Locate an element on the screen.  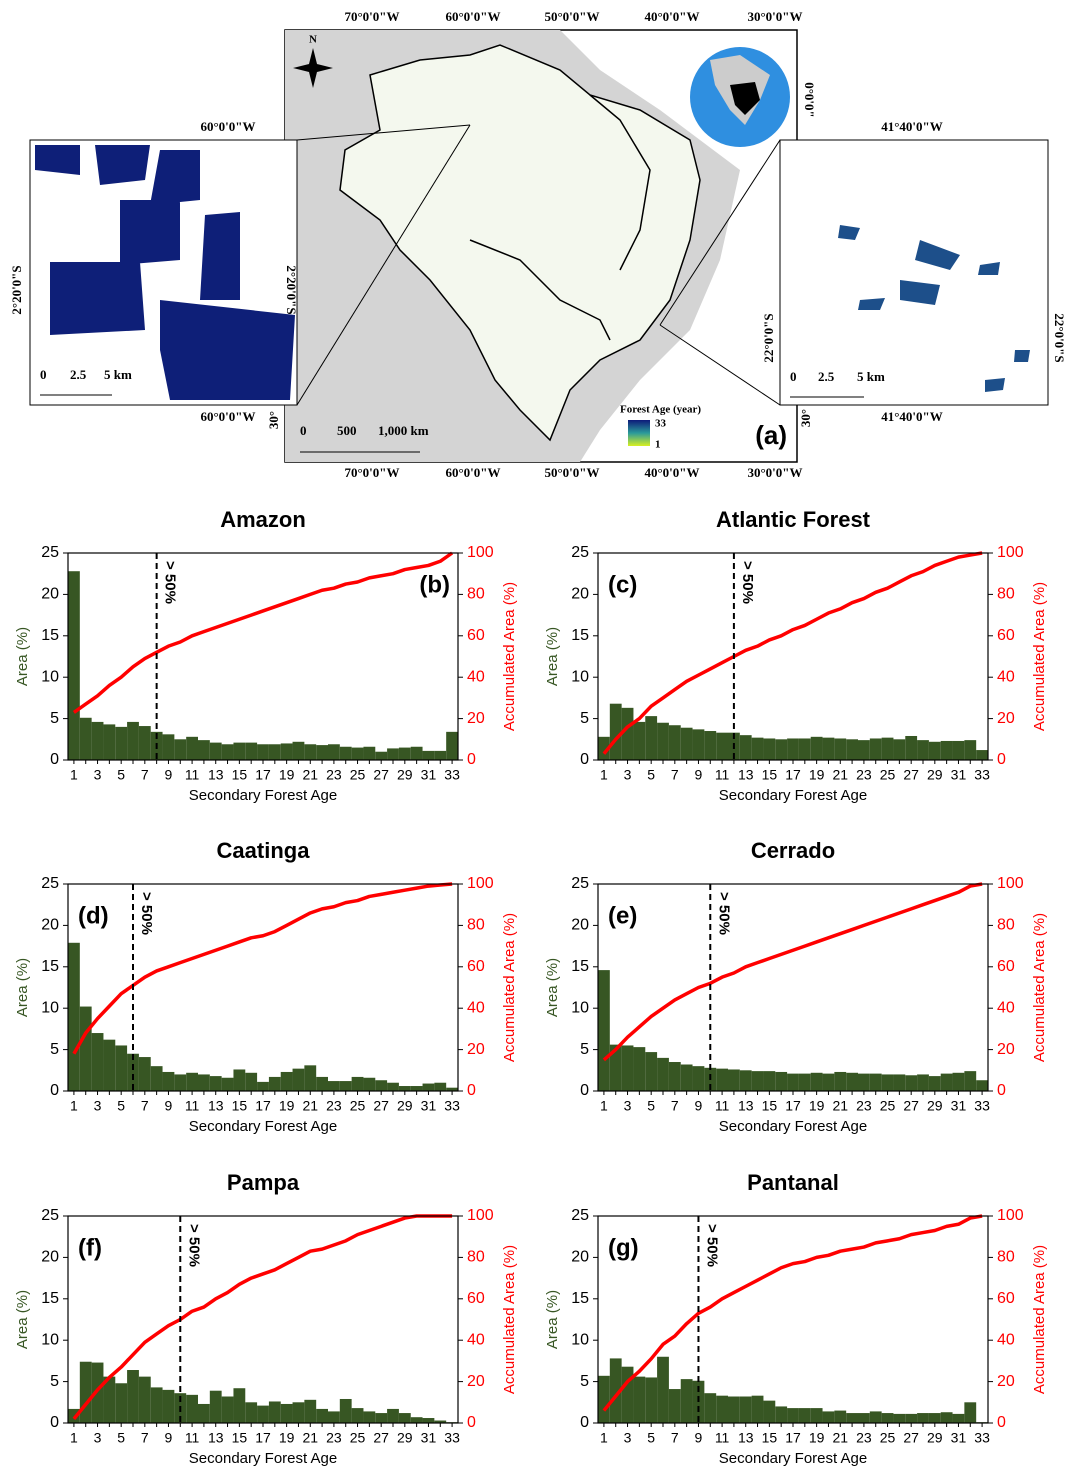
y2-tick-label: 80 is located at coordinates (476, 594).